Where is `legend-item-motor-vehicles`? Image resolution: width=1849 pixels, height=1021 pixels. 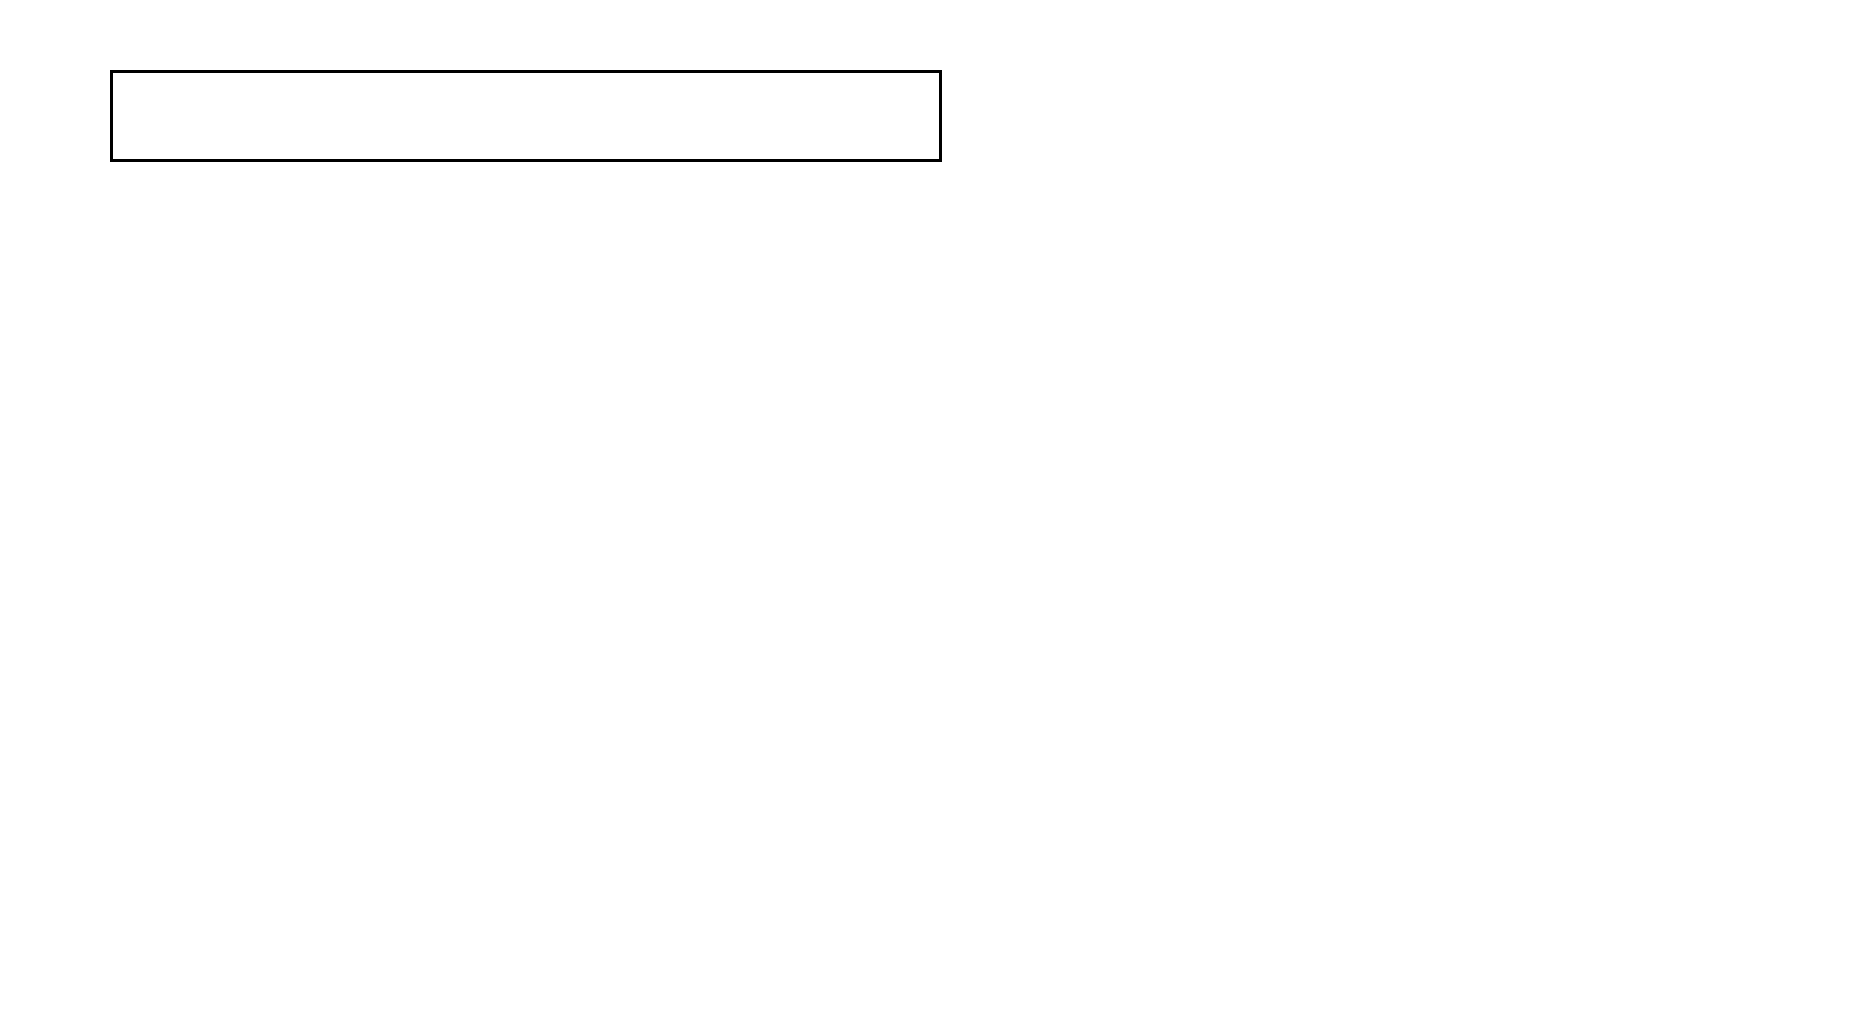 legend-item-motor-vehicles is located at coordinates (676, 185).